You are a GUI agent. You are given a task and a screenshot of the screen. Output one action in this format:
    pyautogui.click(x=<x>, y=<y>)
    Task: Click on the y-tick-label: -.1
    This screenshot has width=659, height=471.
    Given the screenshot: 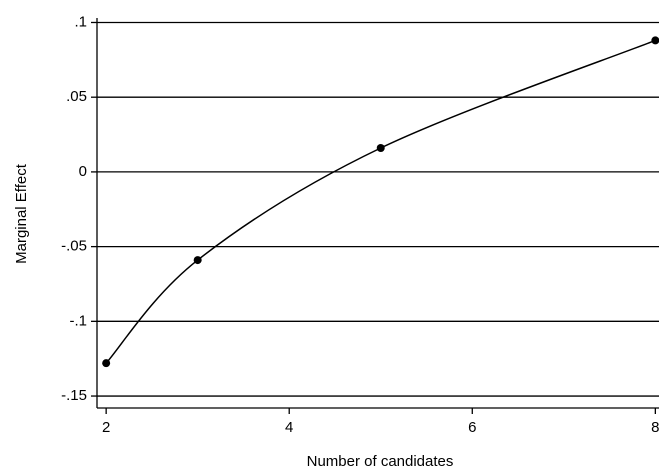 What is the action you would take?
    pyautogui.click(x=78, y=320)
    